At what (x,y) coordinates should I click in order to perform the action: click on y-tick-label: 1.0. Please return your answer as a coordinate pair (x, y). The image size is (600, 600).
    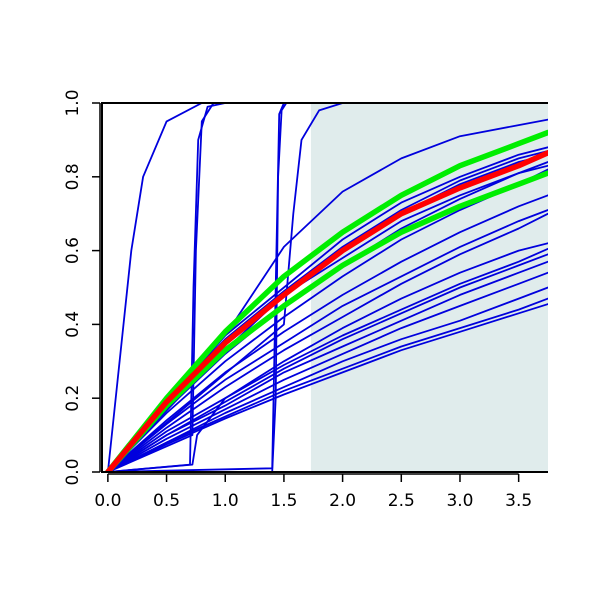
    Looking at the image, I should click on (73, 102).